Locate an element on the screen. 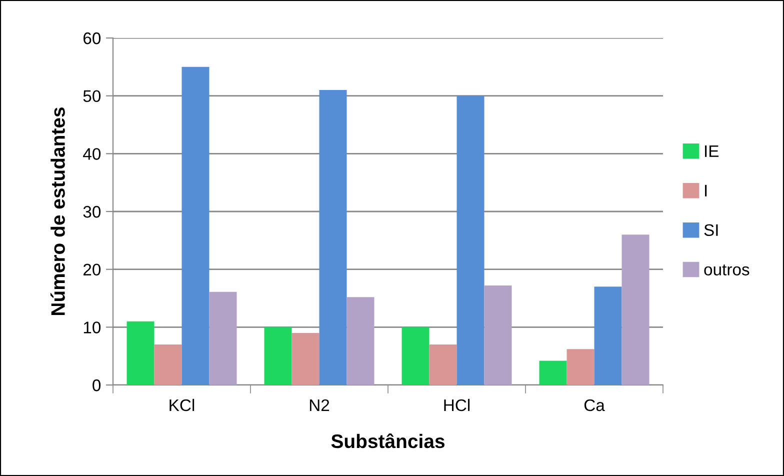 Image resolution: width=784 pixels, height=476 pixels. x-tick-label: Ca is located at coordinates (594, 405).